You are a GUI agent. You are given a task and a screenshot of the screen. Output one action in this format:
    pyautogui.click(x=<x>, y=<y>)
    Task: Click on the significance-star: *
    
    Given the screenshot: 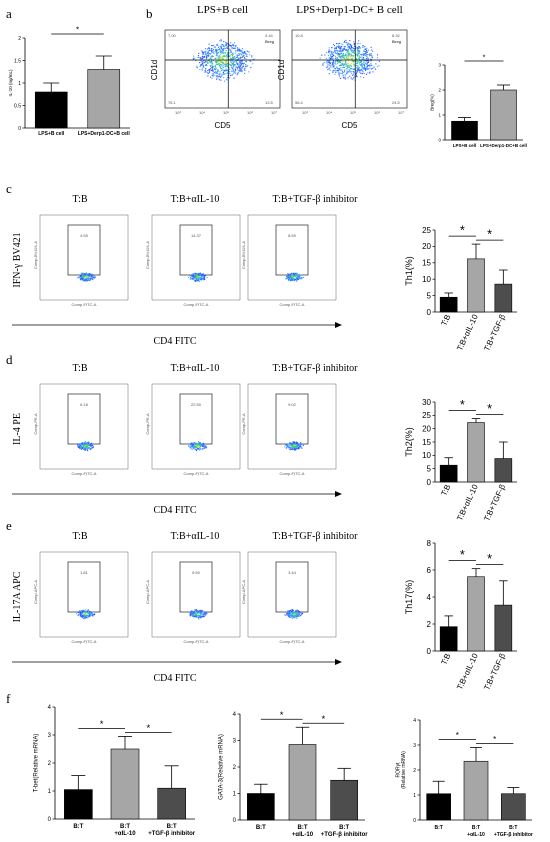 What is the action you would take?
    pyautogui.click(x=102, y=724)
    